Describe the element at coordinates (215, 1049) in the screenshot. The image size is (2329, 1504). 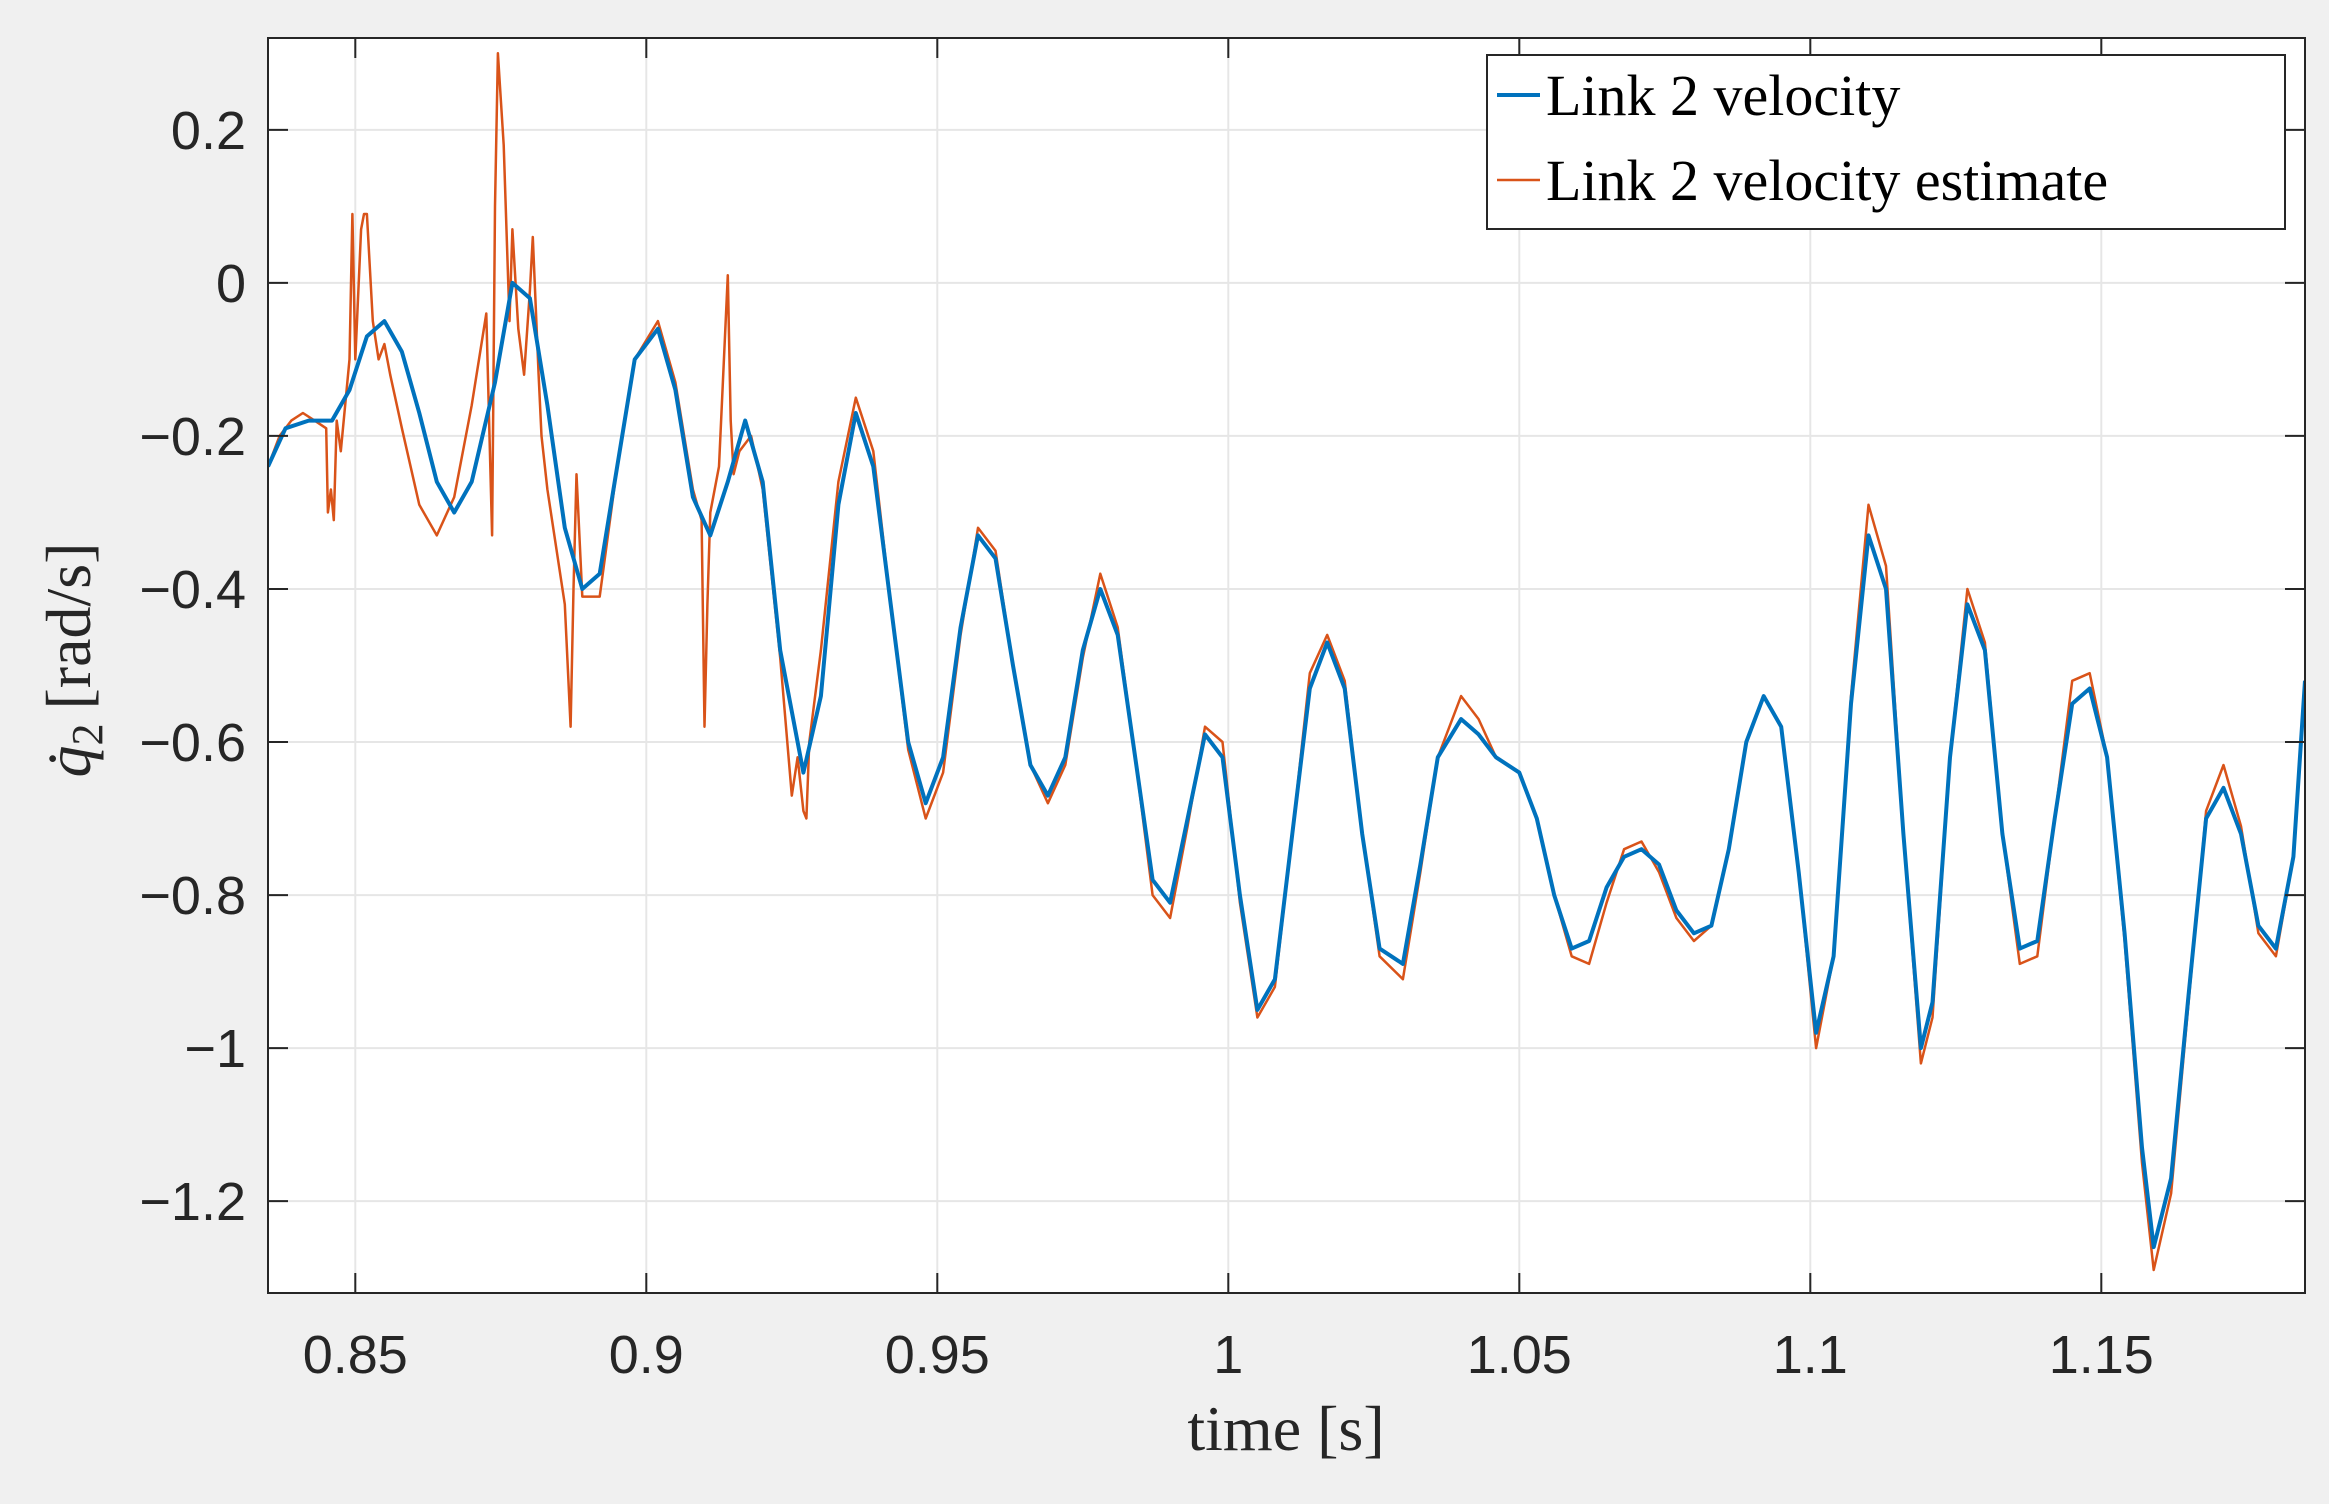
I see `y-tick-label: −1` at that location.